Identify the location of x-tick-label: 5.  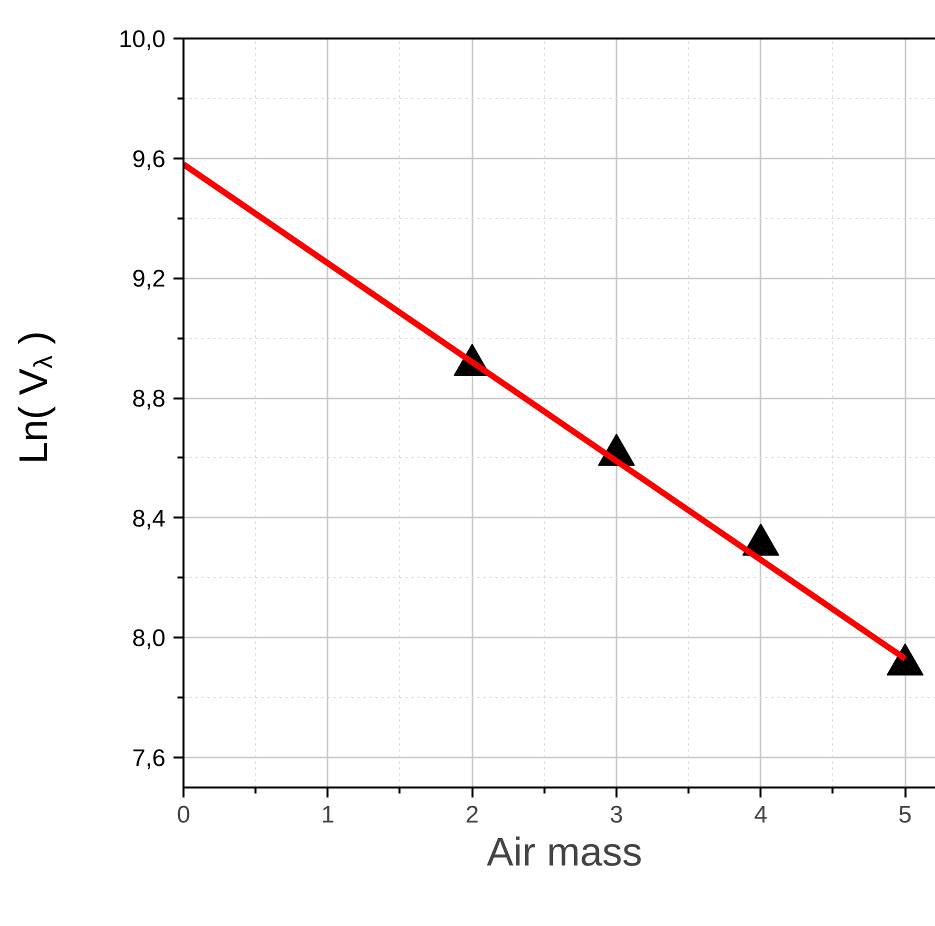
(905, 815).